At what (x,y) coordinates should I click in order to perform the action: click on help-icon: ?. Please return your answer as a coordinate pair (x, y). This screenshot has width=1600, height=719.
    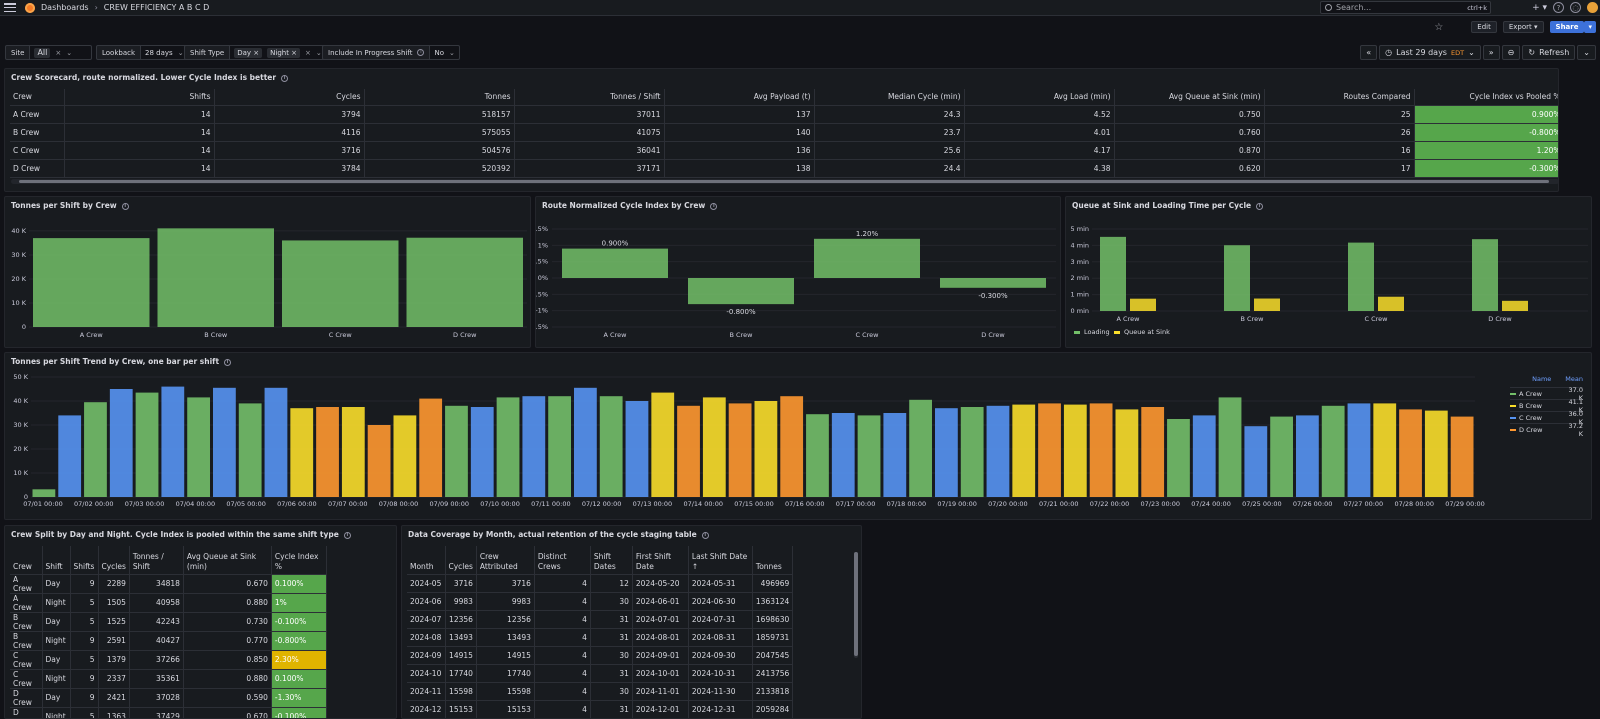
    Looking at the image, I should click on (1558, 7).